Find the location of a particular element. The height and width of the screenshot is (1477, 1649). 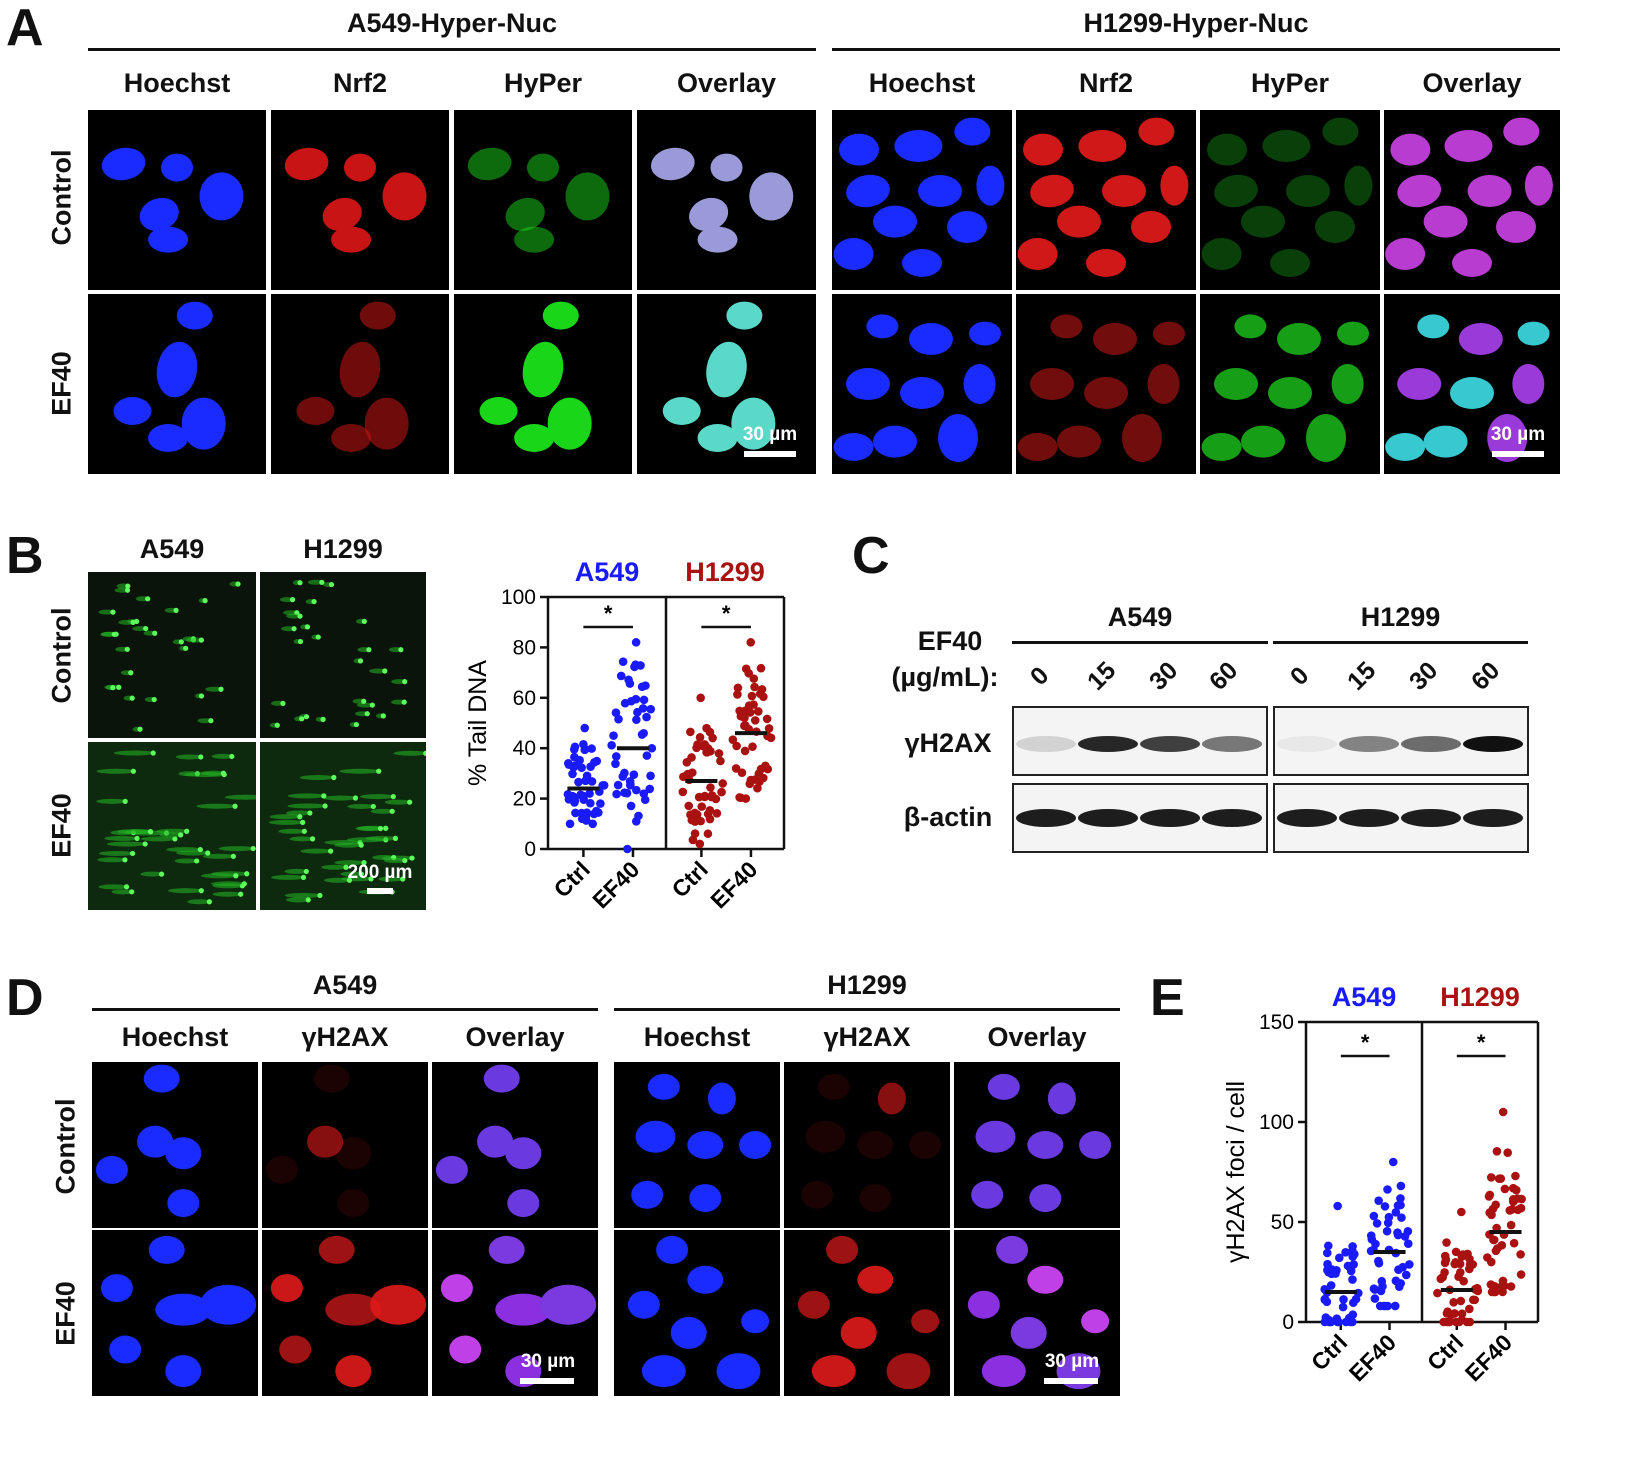

x-tick-label: EF40 is located at coordinates (1488, 1357).